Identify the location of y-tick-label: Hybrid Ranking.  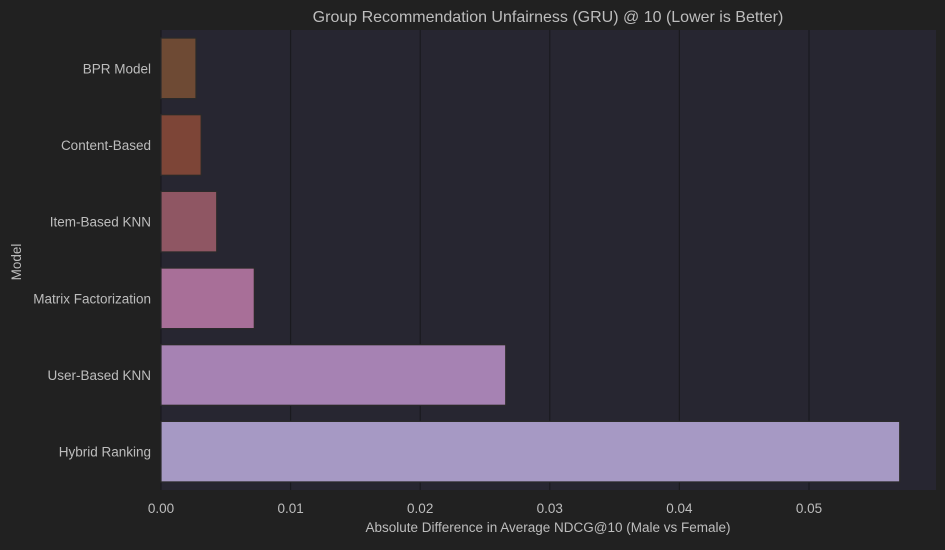
(105, 452).